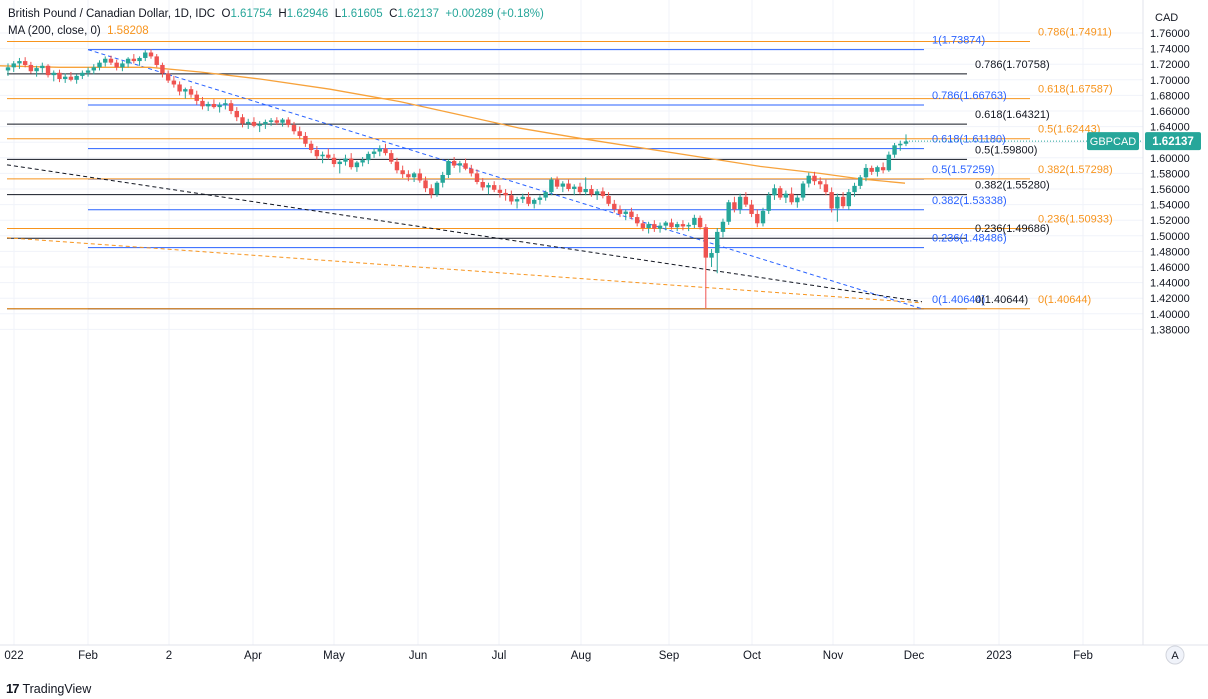 The width and height of the screenshot is (1208, 699). Describe the element at coordinates (1113, 141) in the screenshot. I see `symbol-tag` at that location.